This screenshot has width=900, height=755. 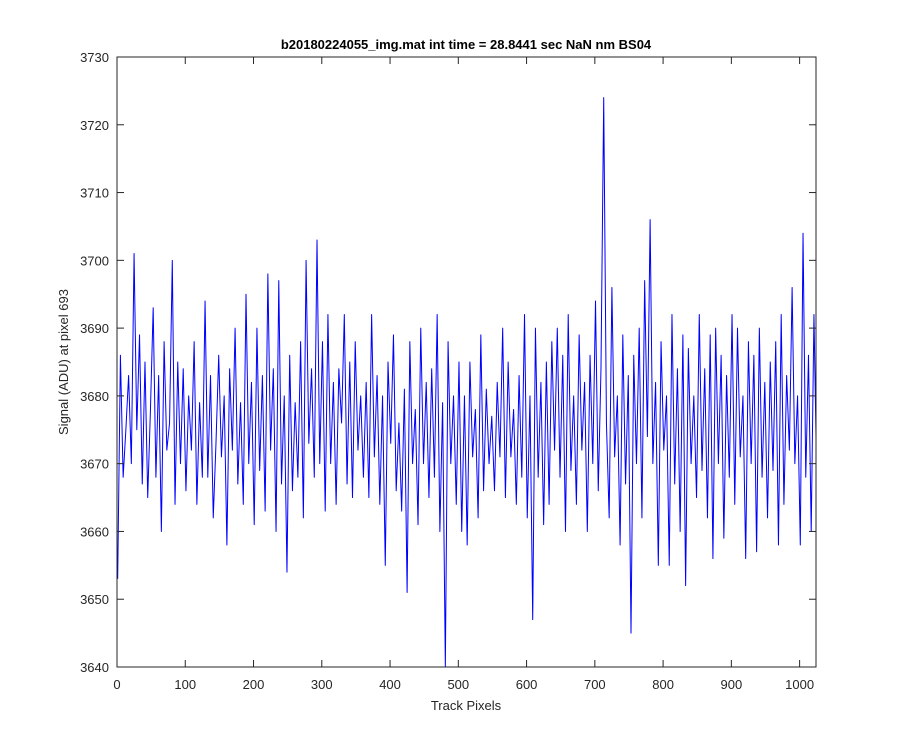 What do you see at coordinates (322, 684) in the screenshot?
I see `x-tick-label: 300` at bounding box center [322, 684].